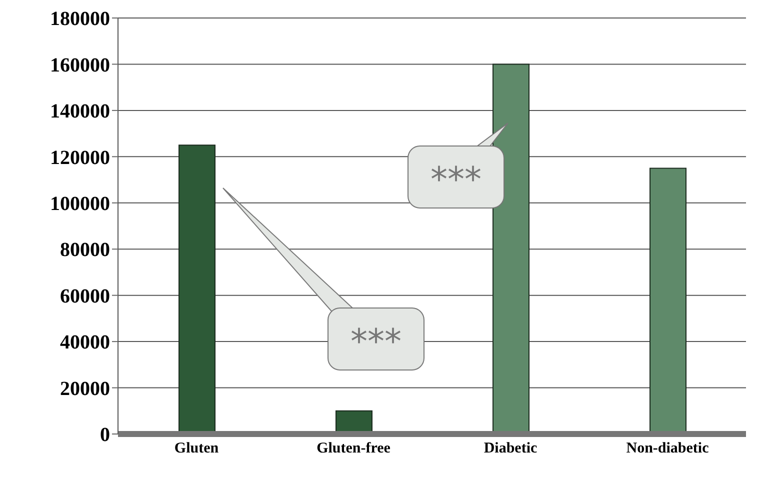 The height and width of the screenshot is (482, 764). I want to click on y-tick-label: 180000, so click(80, 19).